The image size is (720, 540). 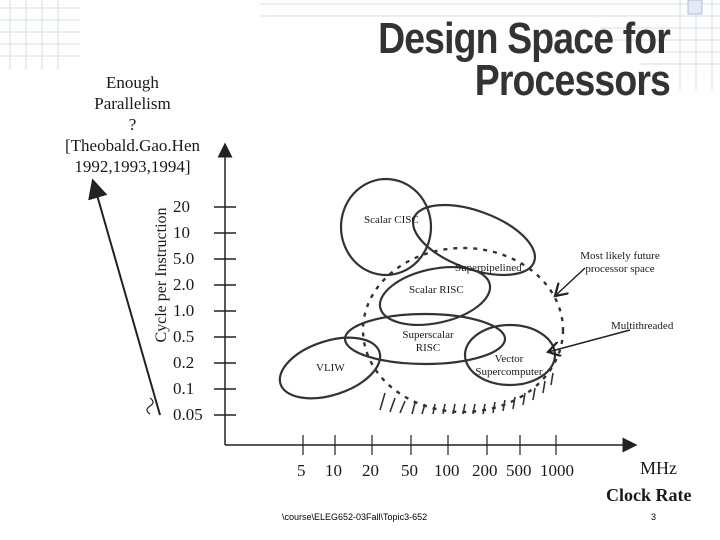 I want to click on y-tick-label: 20, so click(x=181, y=206).